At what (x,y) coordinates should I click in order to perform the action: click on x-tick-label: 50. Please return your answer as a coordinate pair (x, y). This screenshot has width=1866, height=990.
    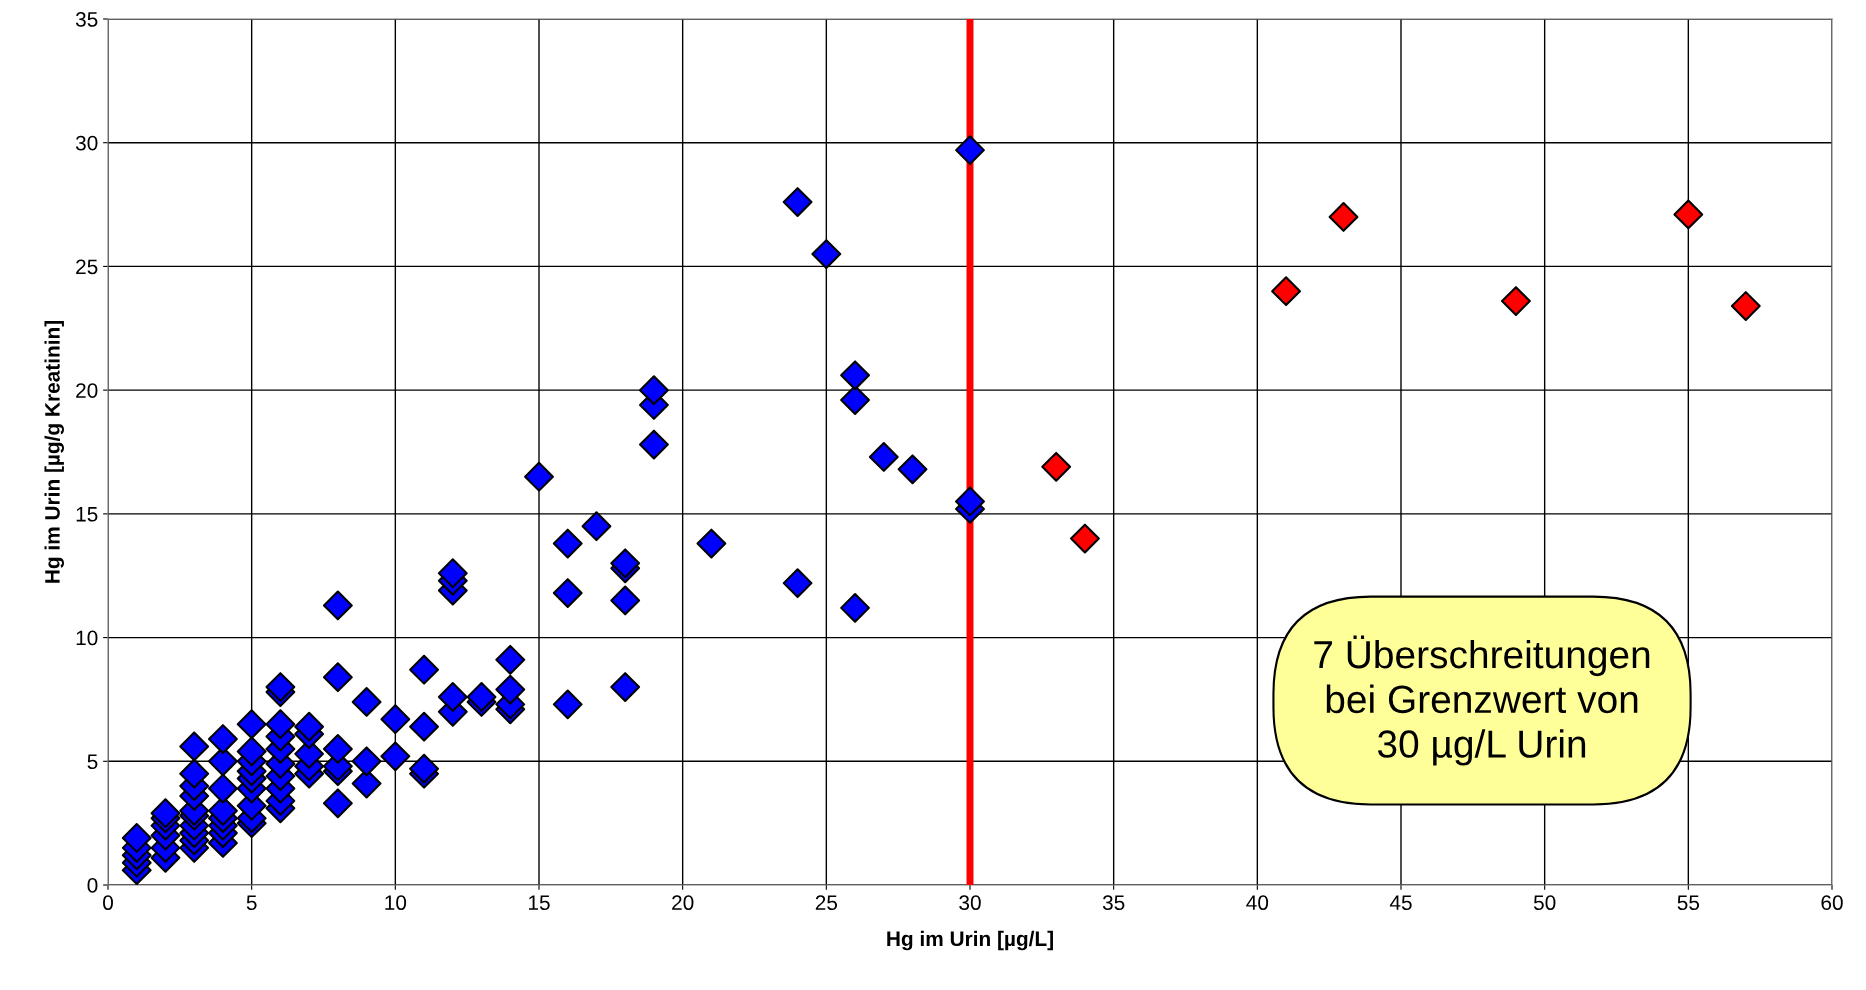
    Looking at the image, I should click on (1544, 903).